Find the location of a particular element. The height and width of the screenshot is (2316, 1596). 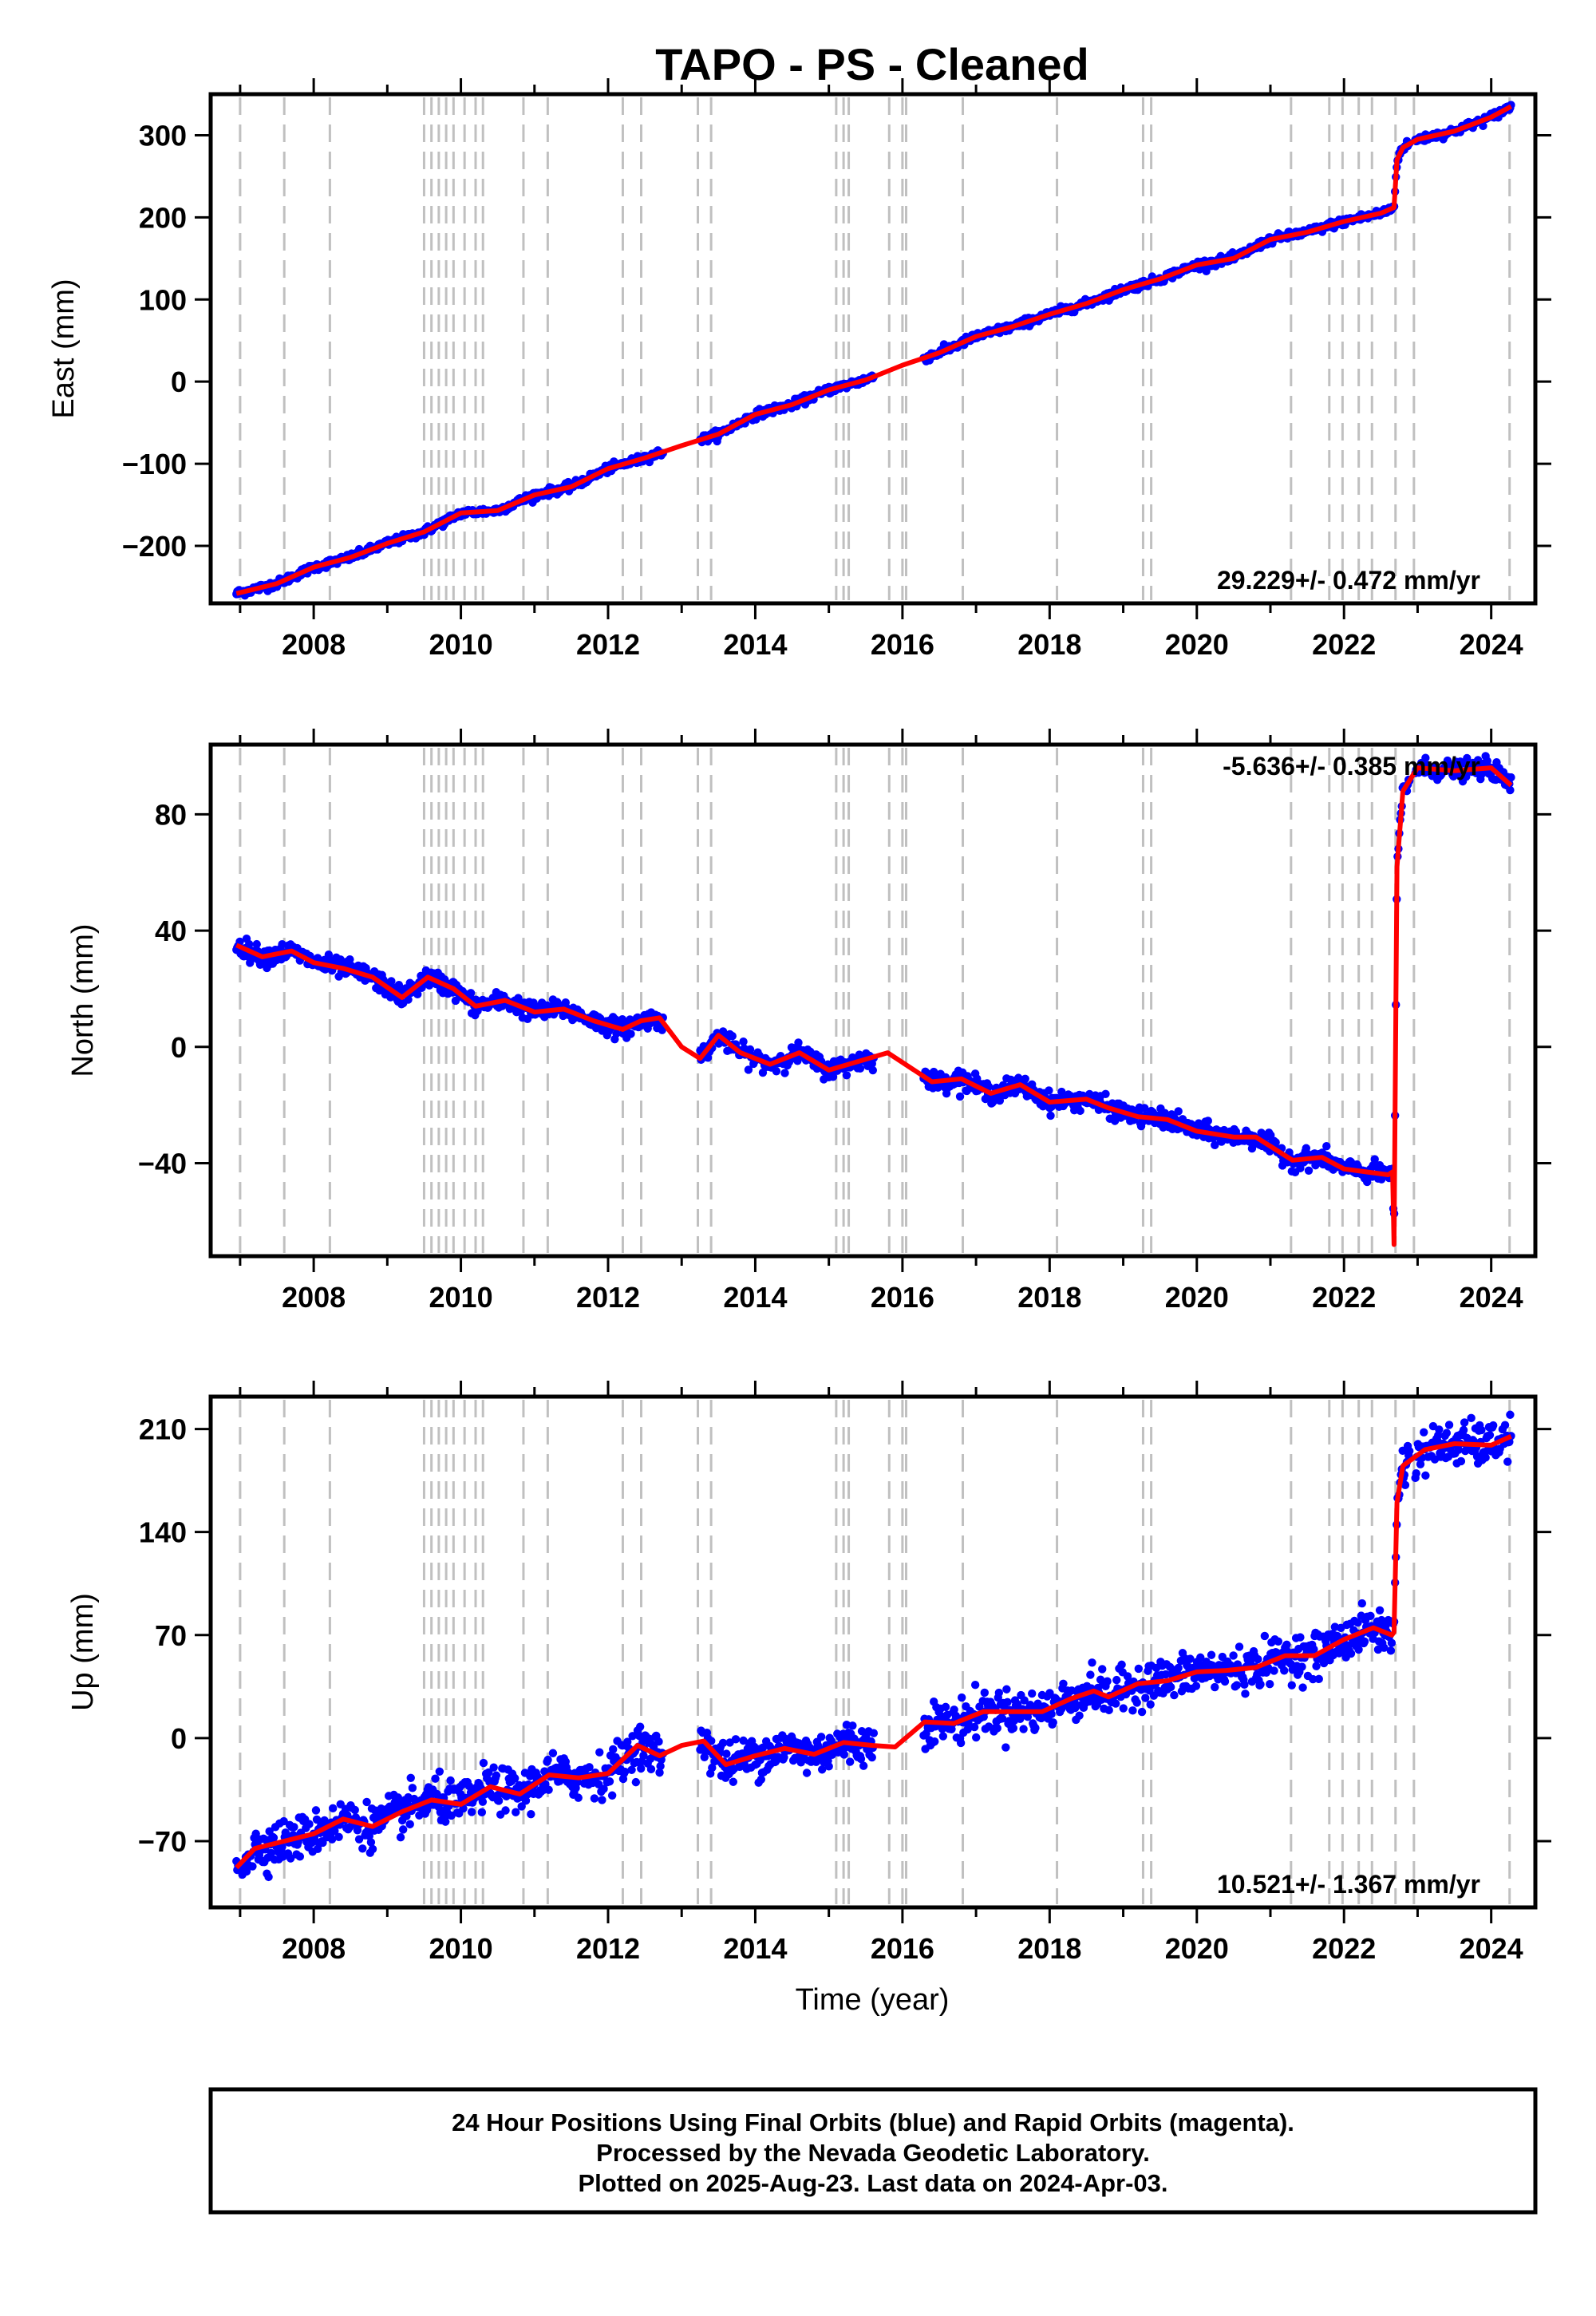

north-x-tick-label: 2012 is located at coordinates (608, 1297).